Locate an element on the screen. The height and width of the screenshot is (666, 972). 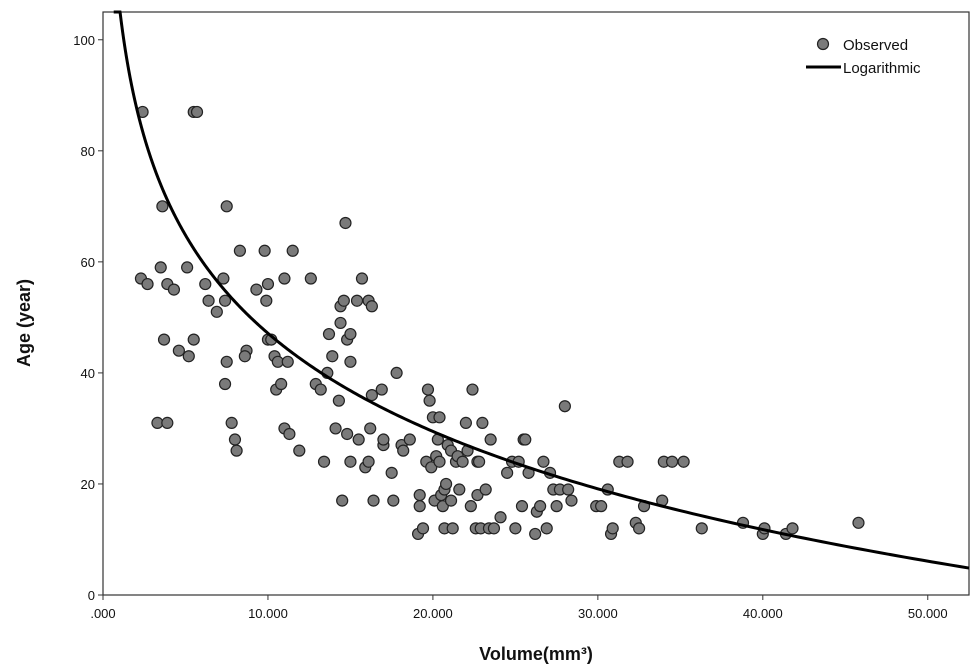
legend-observed-marker is located at coordinates (823, 44).